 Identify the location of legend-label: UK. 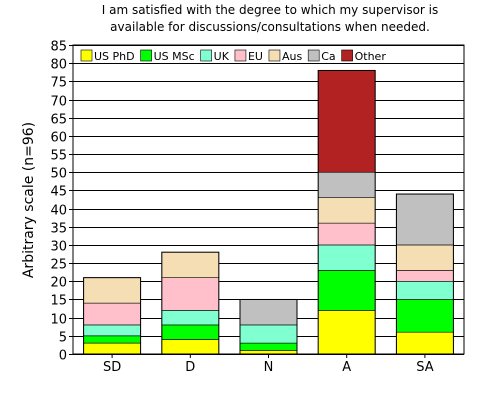
(222, 56).